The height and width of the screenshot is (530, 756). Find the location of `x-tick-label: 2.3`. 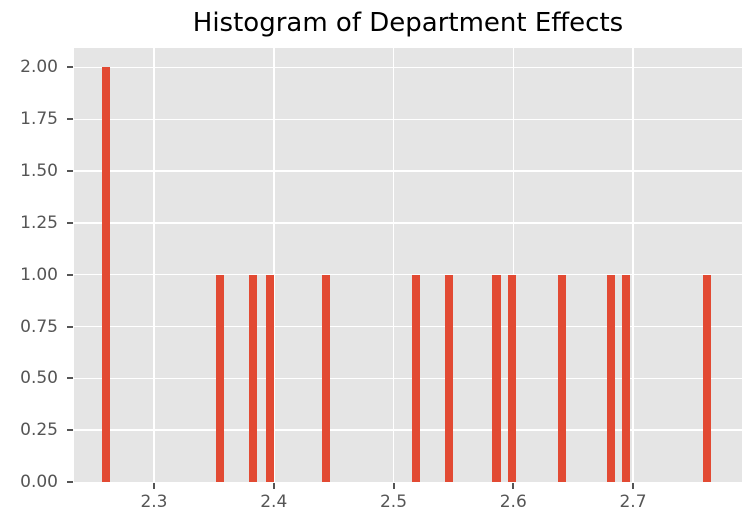

x-tick-label: 2.3 is located at coordinates (154, 502).